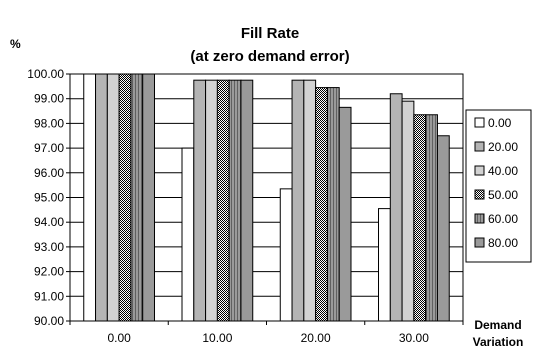 The height and width of the screenshot is (352, 537). What do you see at coordinates (316, 338) in the screenshot?
I see `x-tick-label: 20.00` at bounding box center [316, 338].